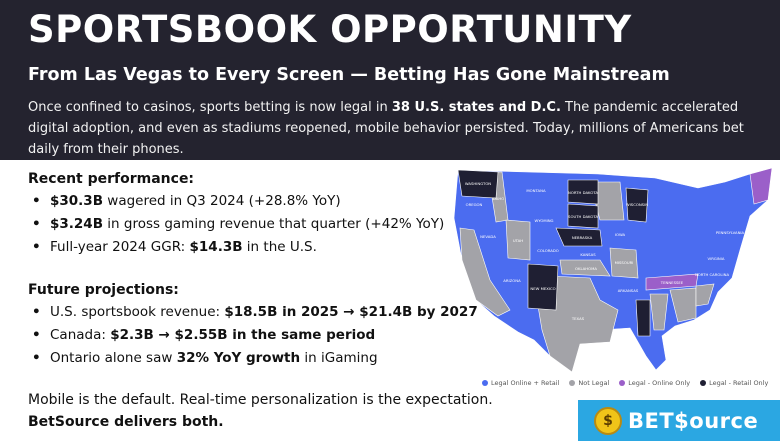 The height and width of the screenshot is (441, 780). Describe the element at coordinates (543, 220) in the screenshot. I see `label-wyoming: WYOMING` at that location.